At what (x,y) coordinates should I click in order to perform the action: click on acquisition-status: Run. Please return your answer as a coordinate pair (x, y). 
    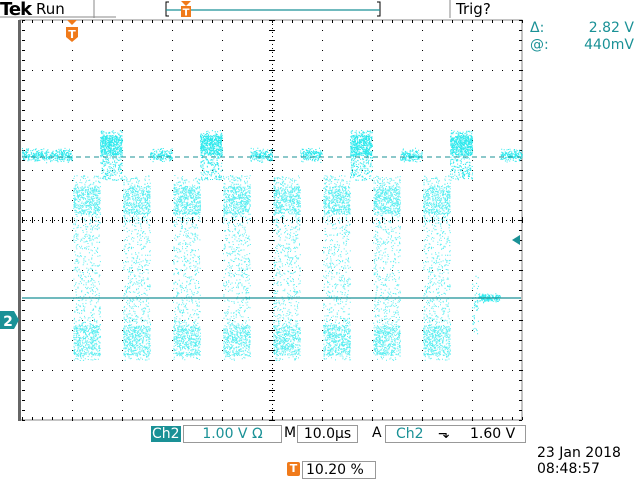
    Looking at the image, I should click on (50, 9).